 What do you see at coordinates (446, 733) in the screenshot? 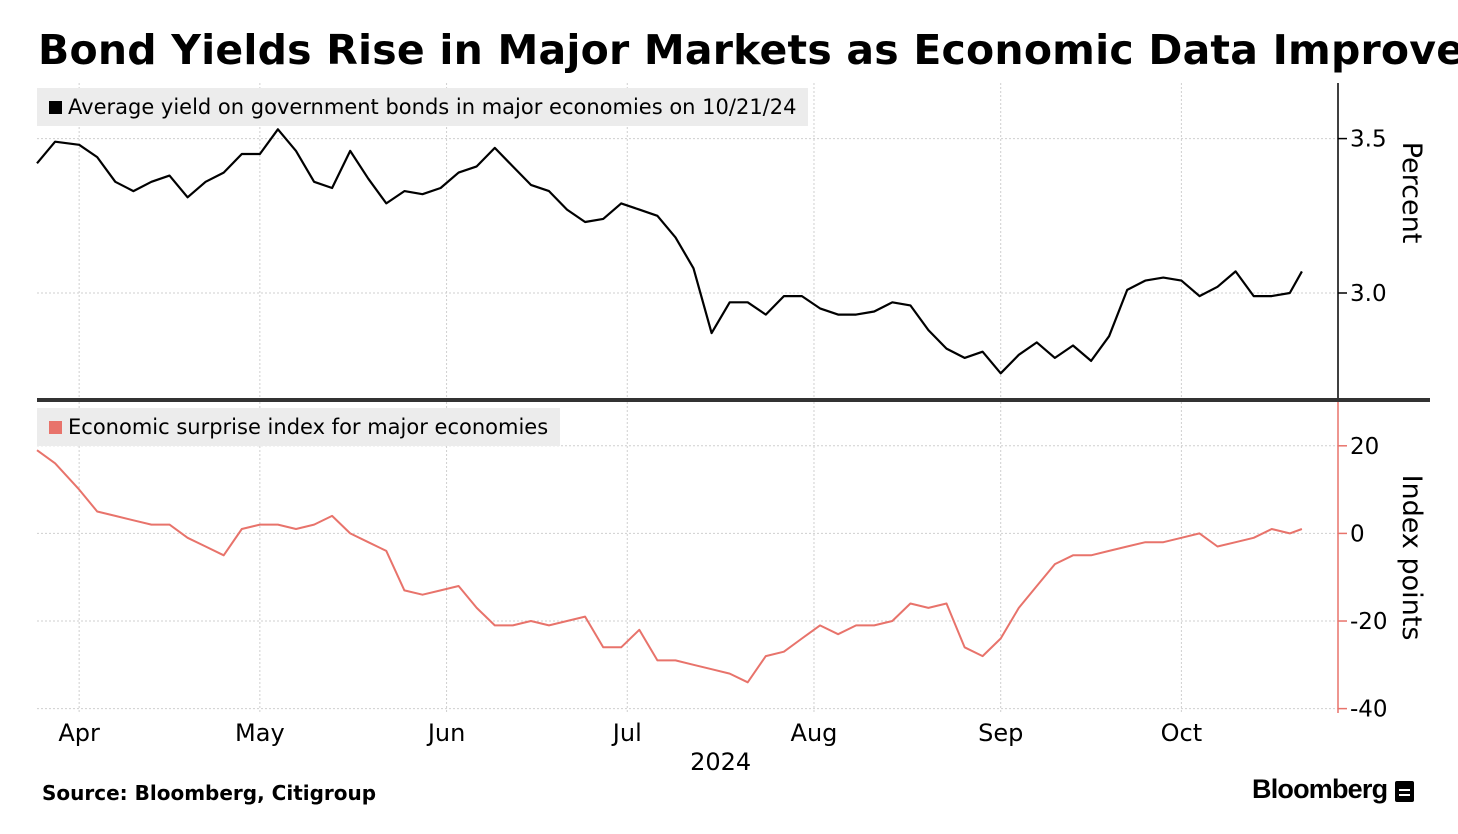
I see `x-tick-label: Jun` at bounding box center [446, 733].